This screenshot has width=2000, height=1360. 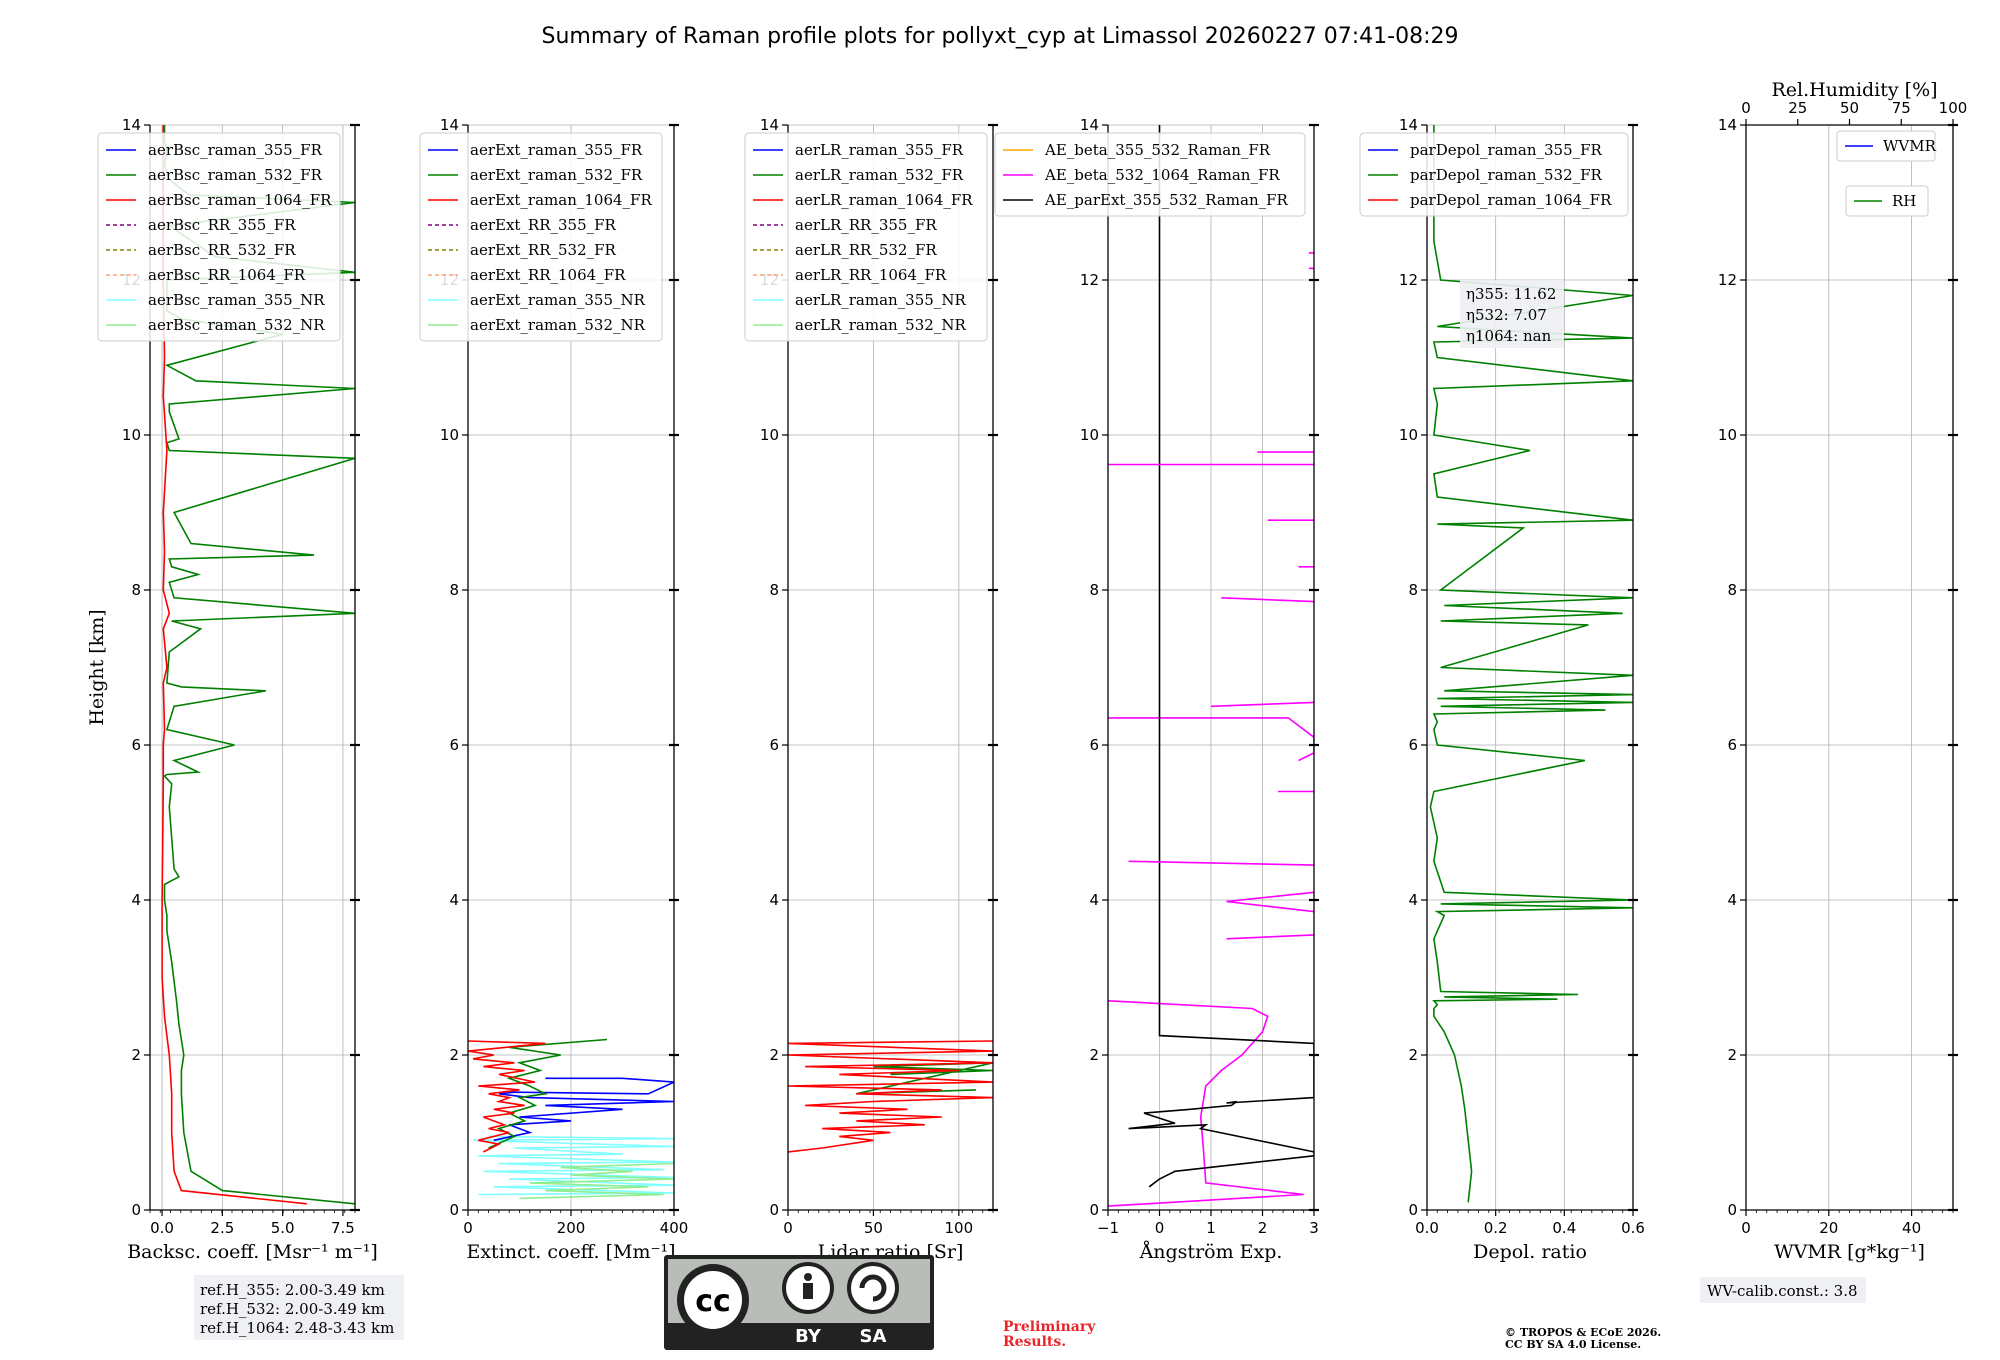 What do you see at coordinates (1166, 200) in the screenshot?
I see `legend-label-ae-2: AE_parExt_355_532_Raman_FR` at bounding box center [1166, 200].